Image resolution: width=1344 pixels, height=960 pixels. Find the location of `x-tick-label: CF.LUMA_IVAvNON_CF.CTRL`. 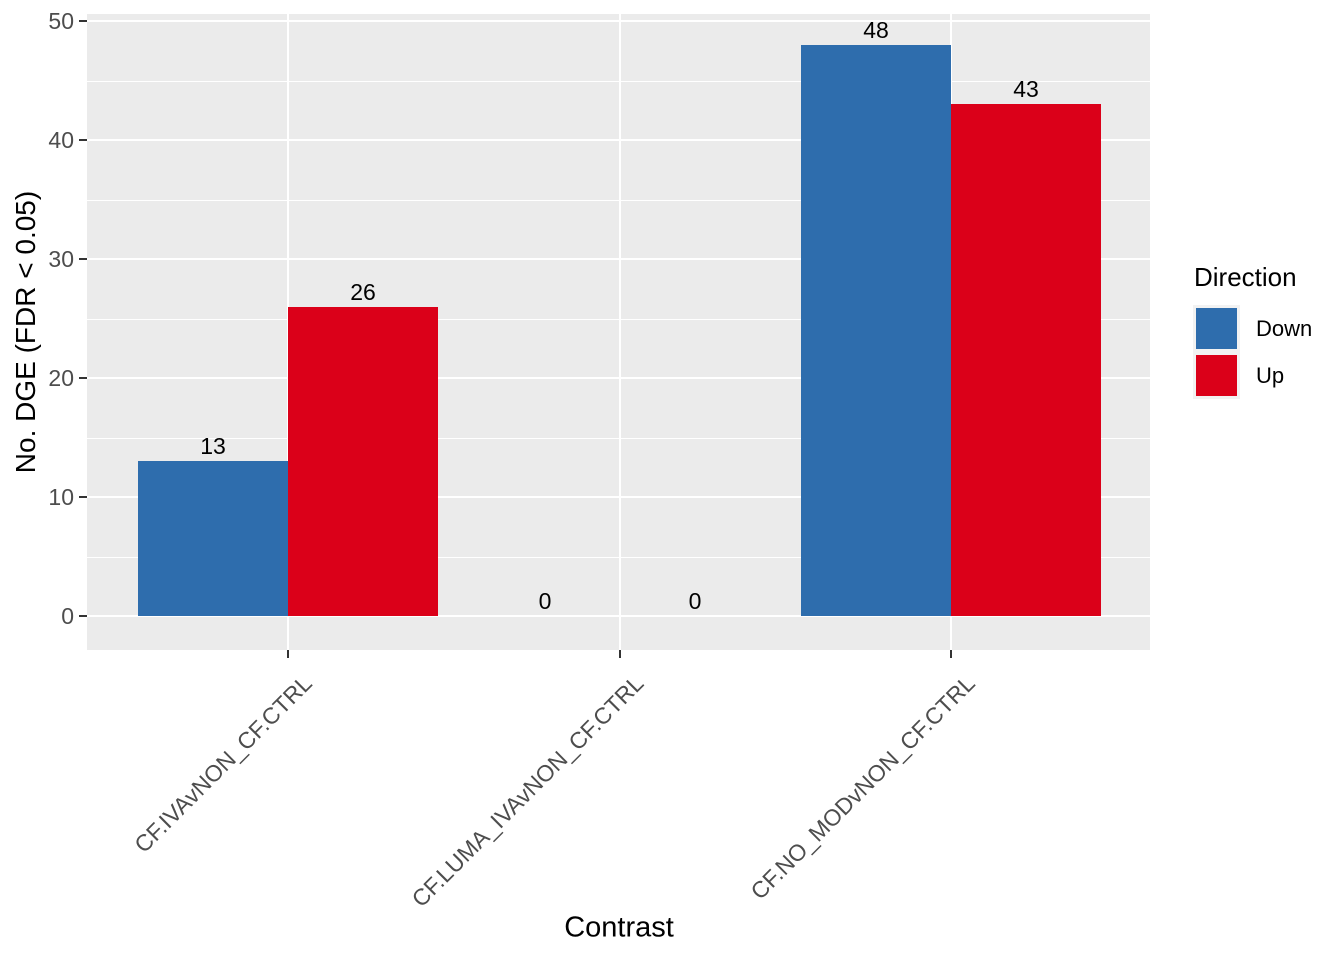

x-tick-label: CF.LUMA_IVAvNON_CF.CTRL is located at coordinates (527, 791).